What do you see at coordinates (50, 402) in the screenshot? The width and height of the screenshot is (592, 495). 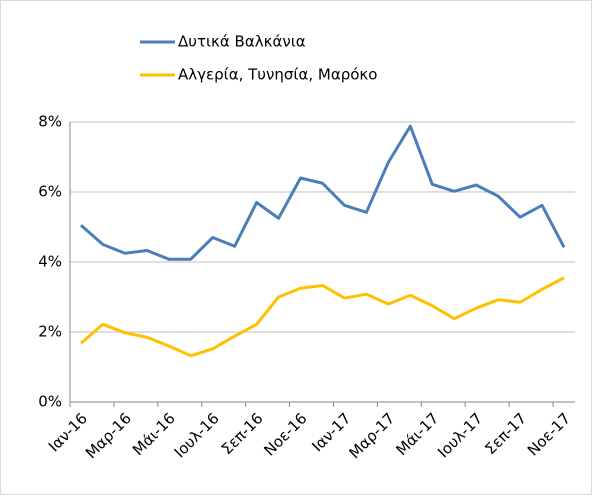 I see `y-tick-label: 0%` at bounding box center [50, 402].